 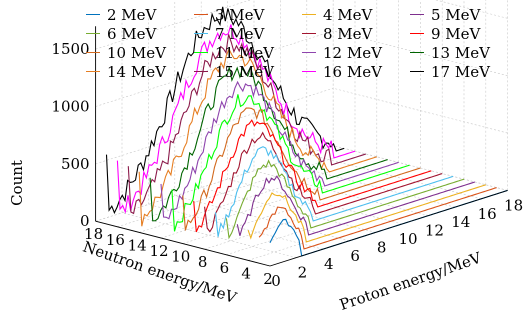 What do you see at coordinates (70, 107) in the screenshot?
I see `count-tick-label: 1000` at bounding box center [70, 107].